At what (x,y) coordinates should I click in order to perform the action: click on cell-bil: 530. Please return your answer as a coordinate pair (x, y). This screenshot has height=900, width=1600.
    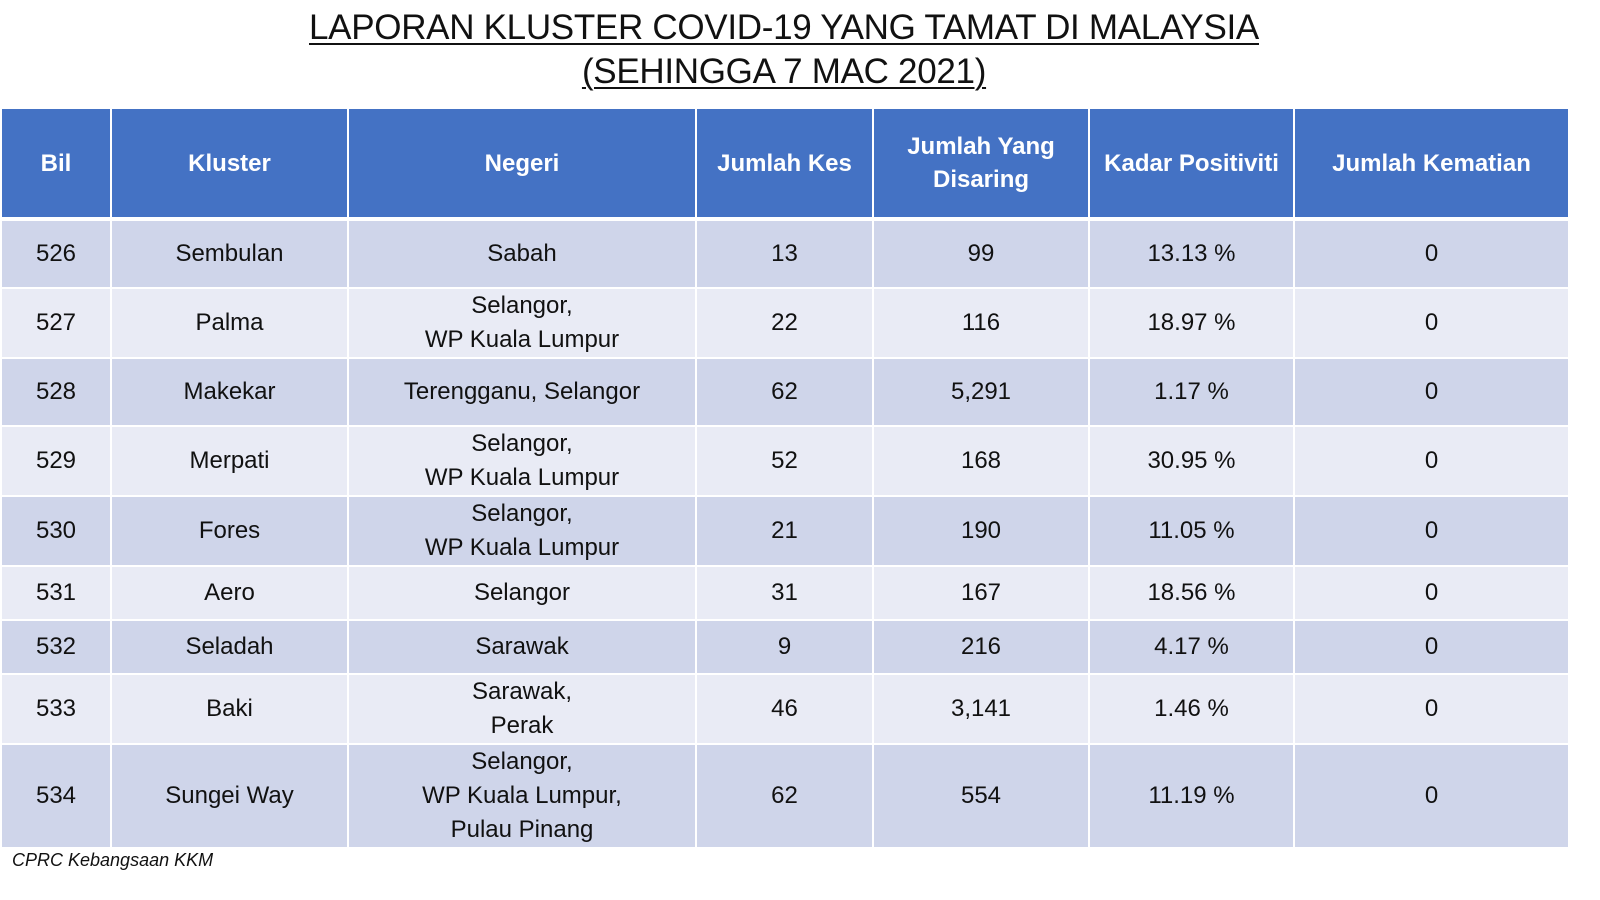
    Looking at the image, I should click on (56, 531).